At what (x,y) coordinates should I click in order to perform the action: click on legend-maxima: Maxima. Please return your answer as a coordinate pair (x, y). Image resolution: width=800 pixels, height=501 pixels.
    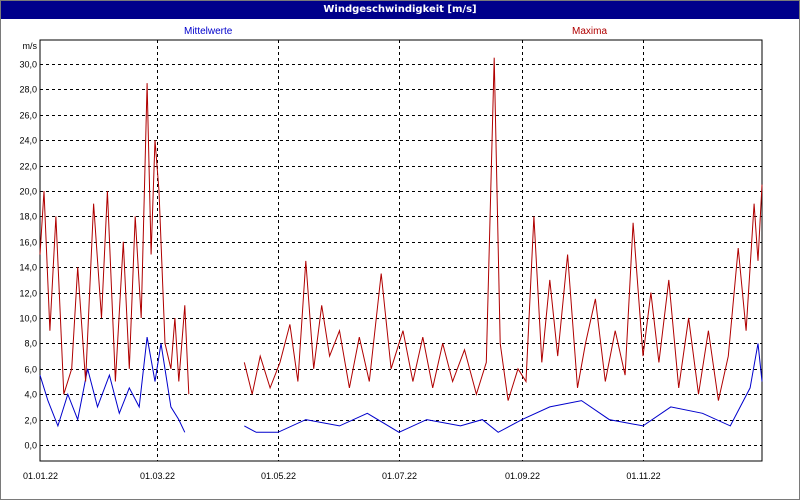
    Looking at the image, I should click on (590, 31).